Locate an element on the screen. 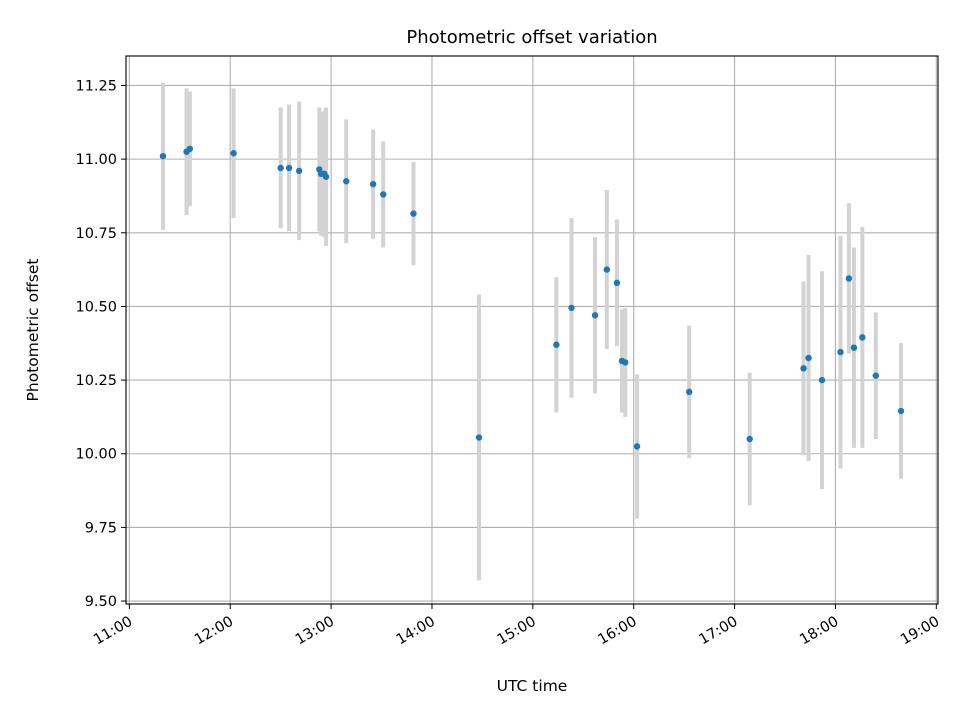  y-tick-label: 9.75 is located at coordinates (101, 528).